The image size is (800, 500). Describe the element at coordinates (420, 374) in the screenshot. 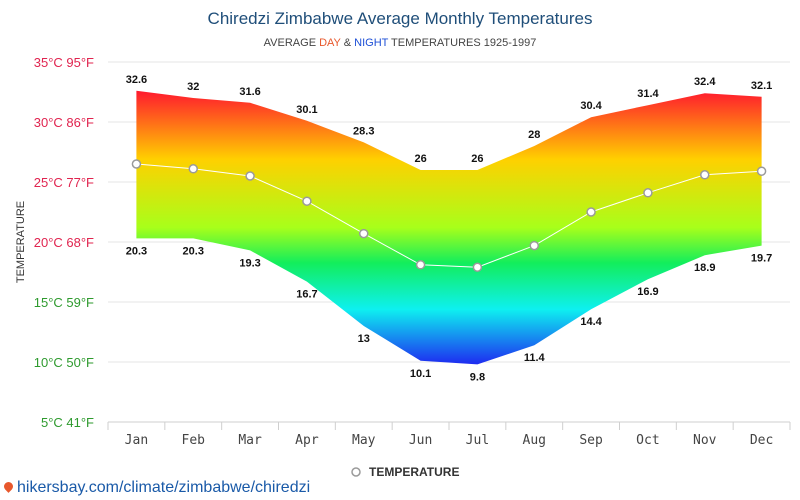

I see `night-value-label: 10.1` at that location.